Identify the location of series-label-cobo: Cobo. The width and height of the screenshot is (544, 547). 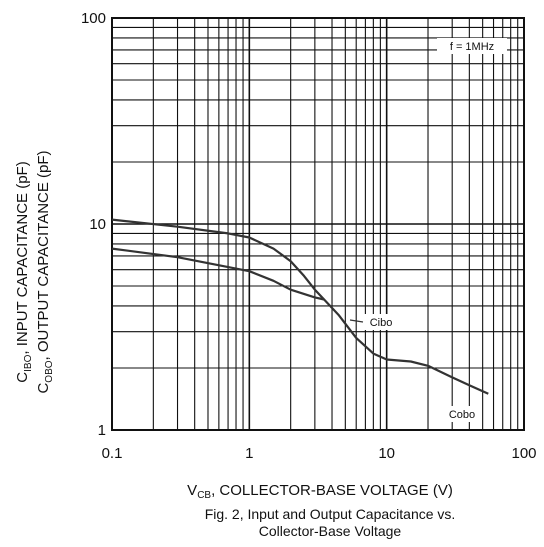
(462, 415).